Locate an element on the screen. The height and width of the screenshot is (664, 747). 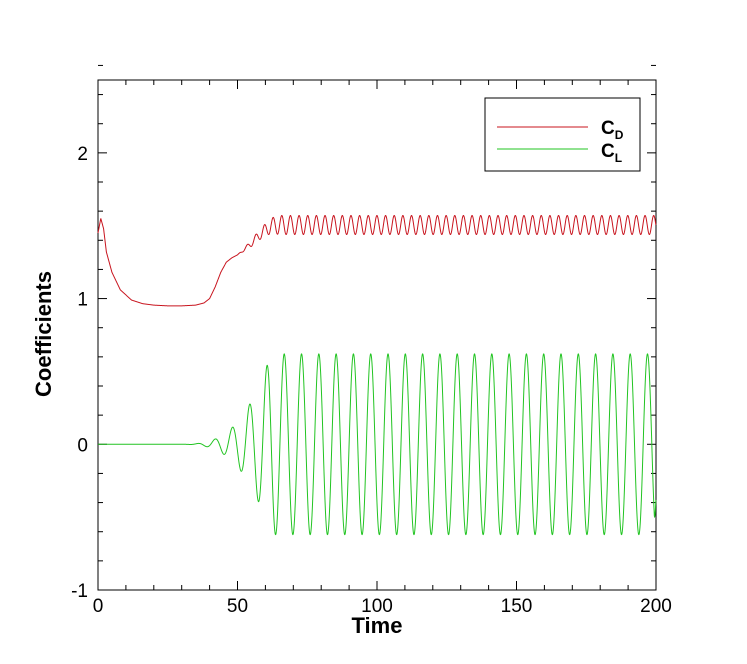
legend-label-cd-sub: D is located at coordinates (619, 135).